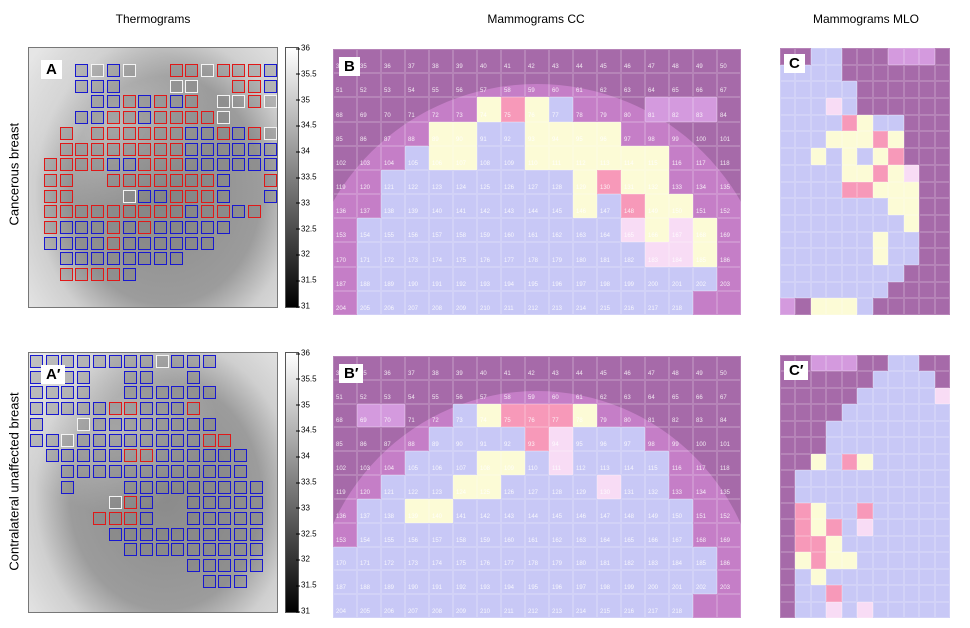 The width and height of the screenshot is (970, 628). Describe the element at coordinates (509, 236) in the screenshot. I see `cell-number: 160` at that location.